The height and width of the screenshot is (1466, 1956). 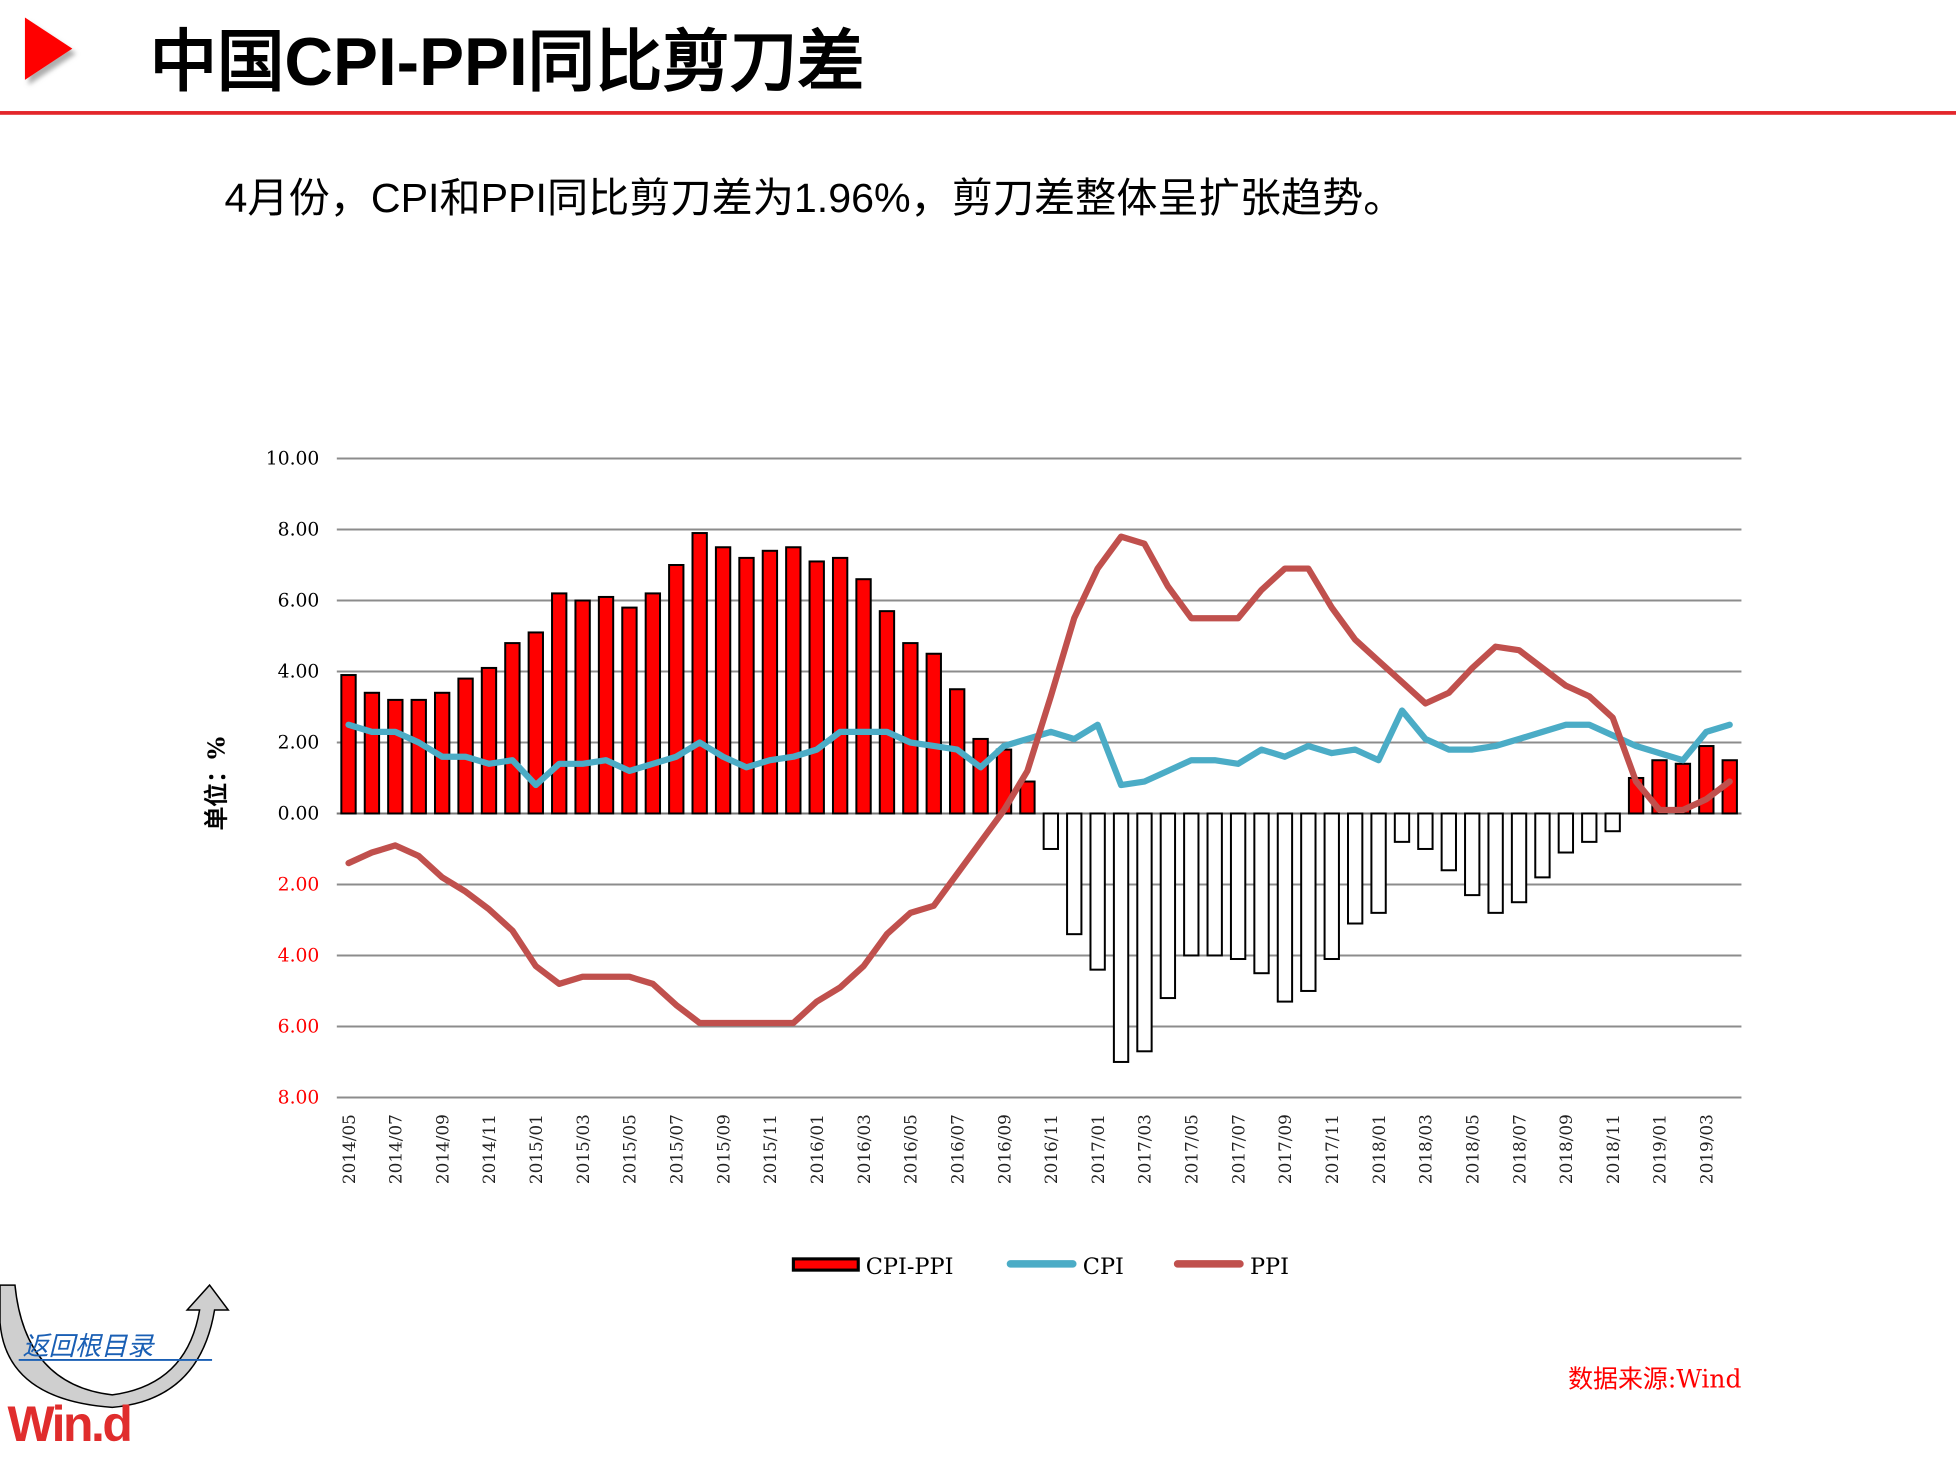 What do you see at coordinates (1040, 1267) in the screenshot?
I see `legend: CPI-PPI CPI PPI` at bounding box center [1040, 1267].